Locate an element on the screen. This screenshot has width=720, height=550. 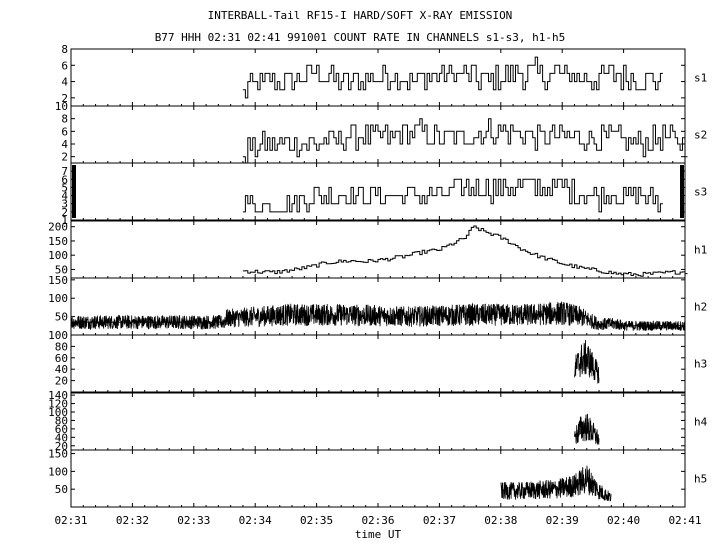
y-tick-label-s2: 4 is located at coordinates (64, 144).